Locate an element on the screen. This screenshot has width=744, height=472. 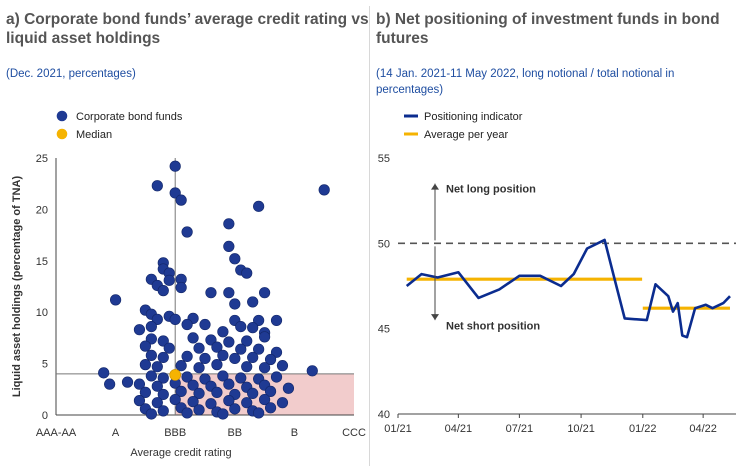
legend-median-dot is located at coordinates (62, 134).